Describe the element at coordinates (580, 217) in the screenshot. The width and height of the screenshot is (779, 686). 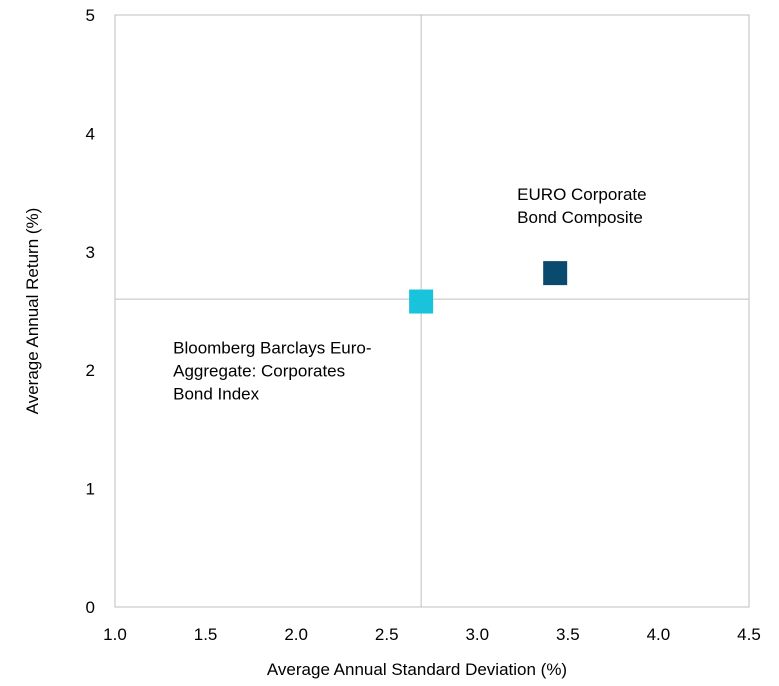
I see `data-point-label-line: Bond Composite` at that location.